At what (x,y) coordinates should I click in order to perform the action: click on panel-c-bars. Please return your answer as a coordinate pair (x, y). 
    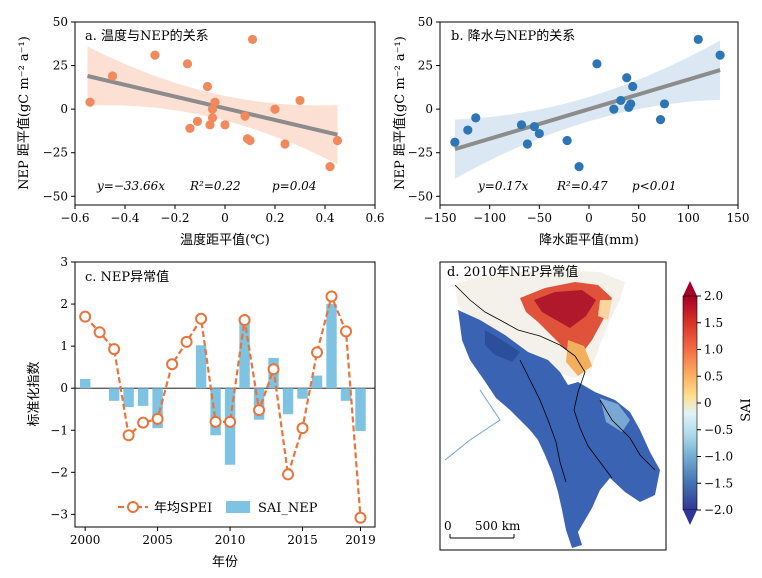
    Looking at the image, I should click on (222, 384).